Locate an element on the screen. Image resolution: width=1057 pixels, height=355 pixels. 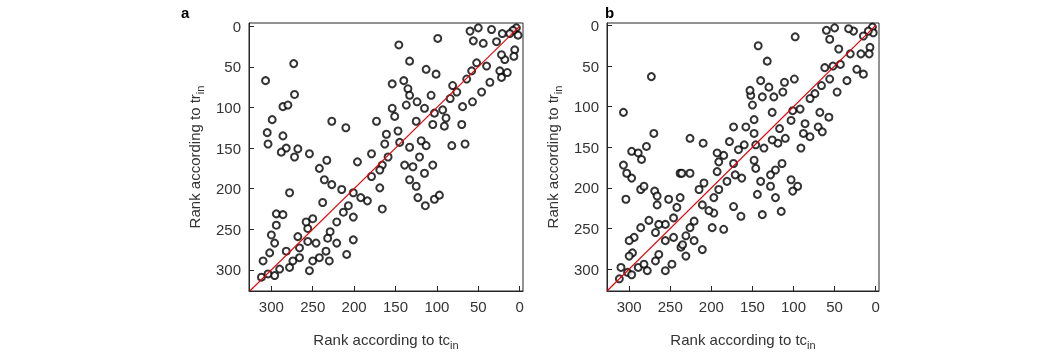
chart-title: b is located at coordinates (610, 12).